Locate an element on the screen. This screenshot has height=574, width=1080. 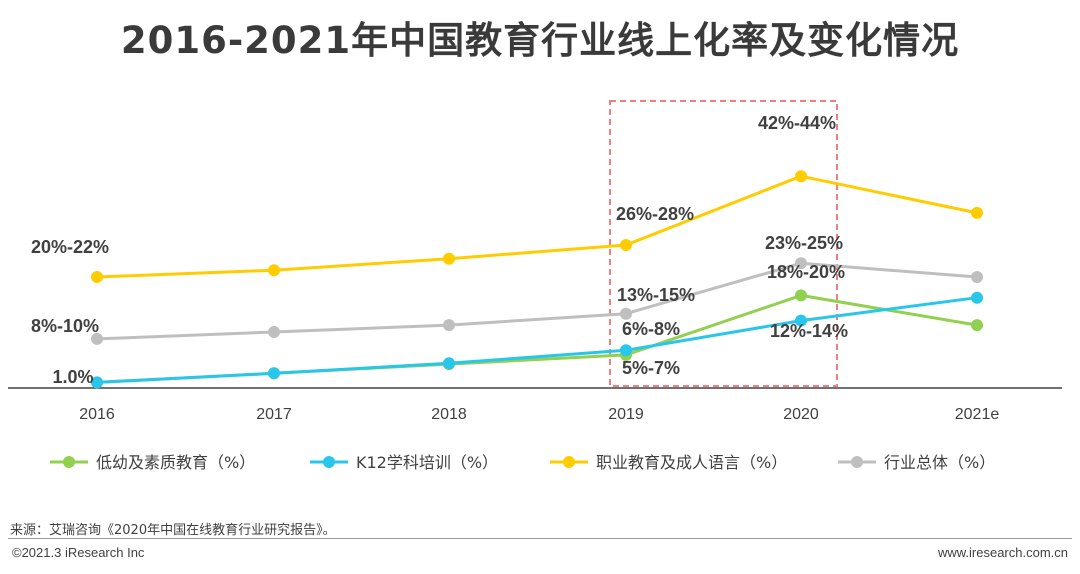
data-label: 23%-25% is located at coordinates (804, 243).